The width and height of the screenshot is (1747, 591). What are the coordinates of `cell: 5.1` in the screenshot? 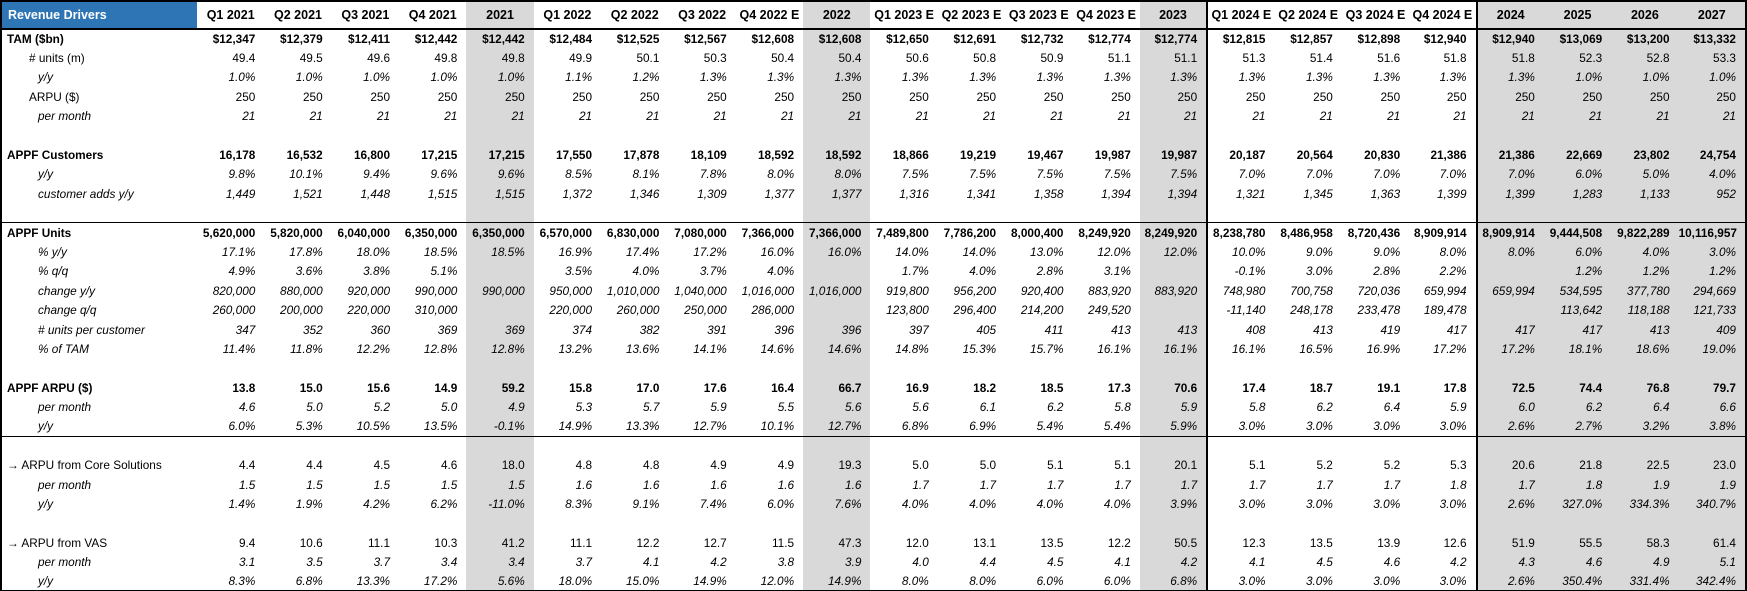 It's located at (1712, 562).